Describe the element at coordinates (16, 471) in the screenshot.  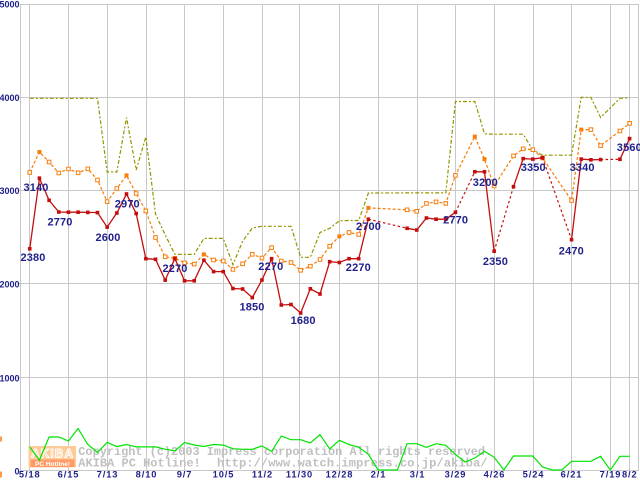
I see `svg-text: 0` at that location.